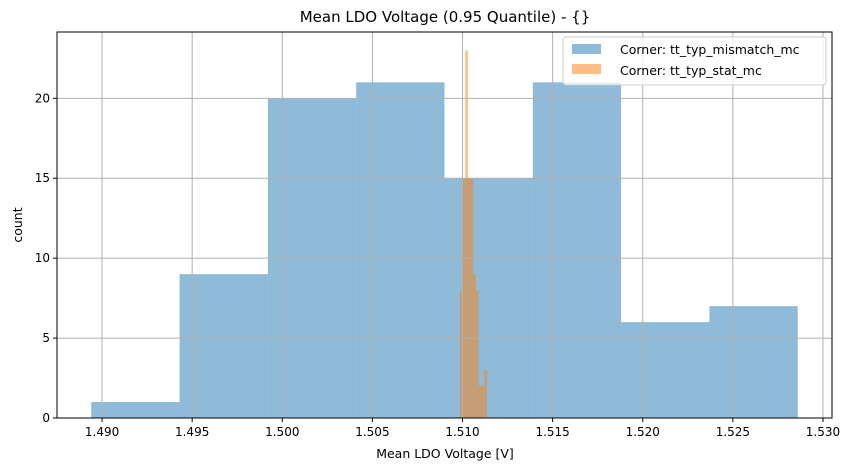  Describe the element at coordinates (46, 418) in the screenshot. I see `y-tick-label: 0` at that location.